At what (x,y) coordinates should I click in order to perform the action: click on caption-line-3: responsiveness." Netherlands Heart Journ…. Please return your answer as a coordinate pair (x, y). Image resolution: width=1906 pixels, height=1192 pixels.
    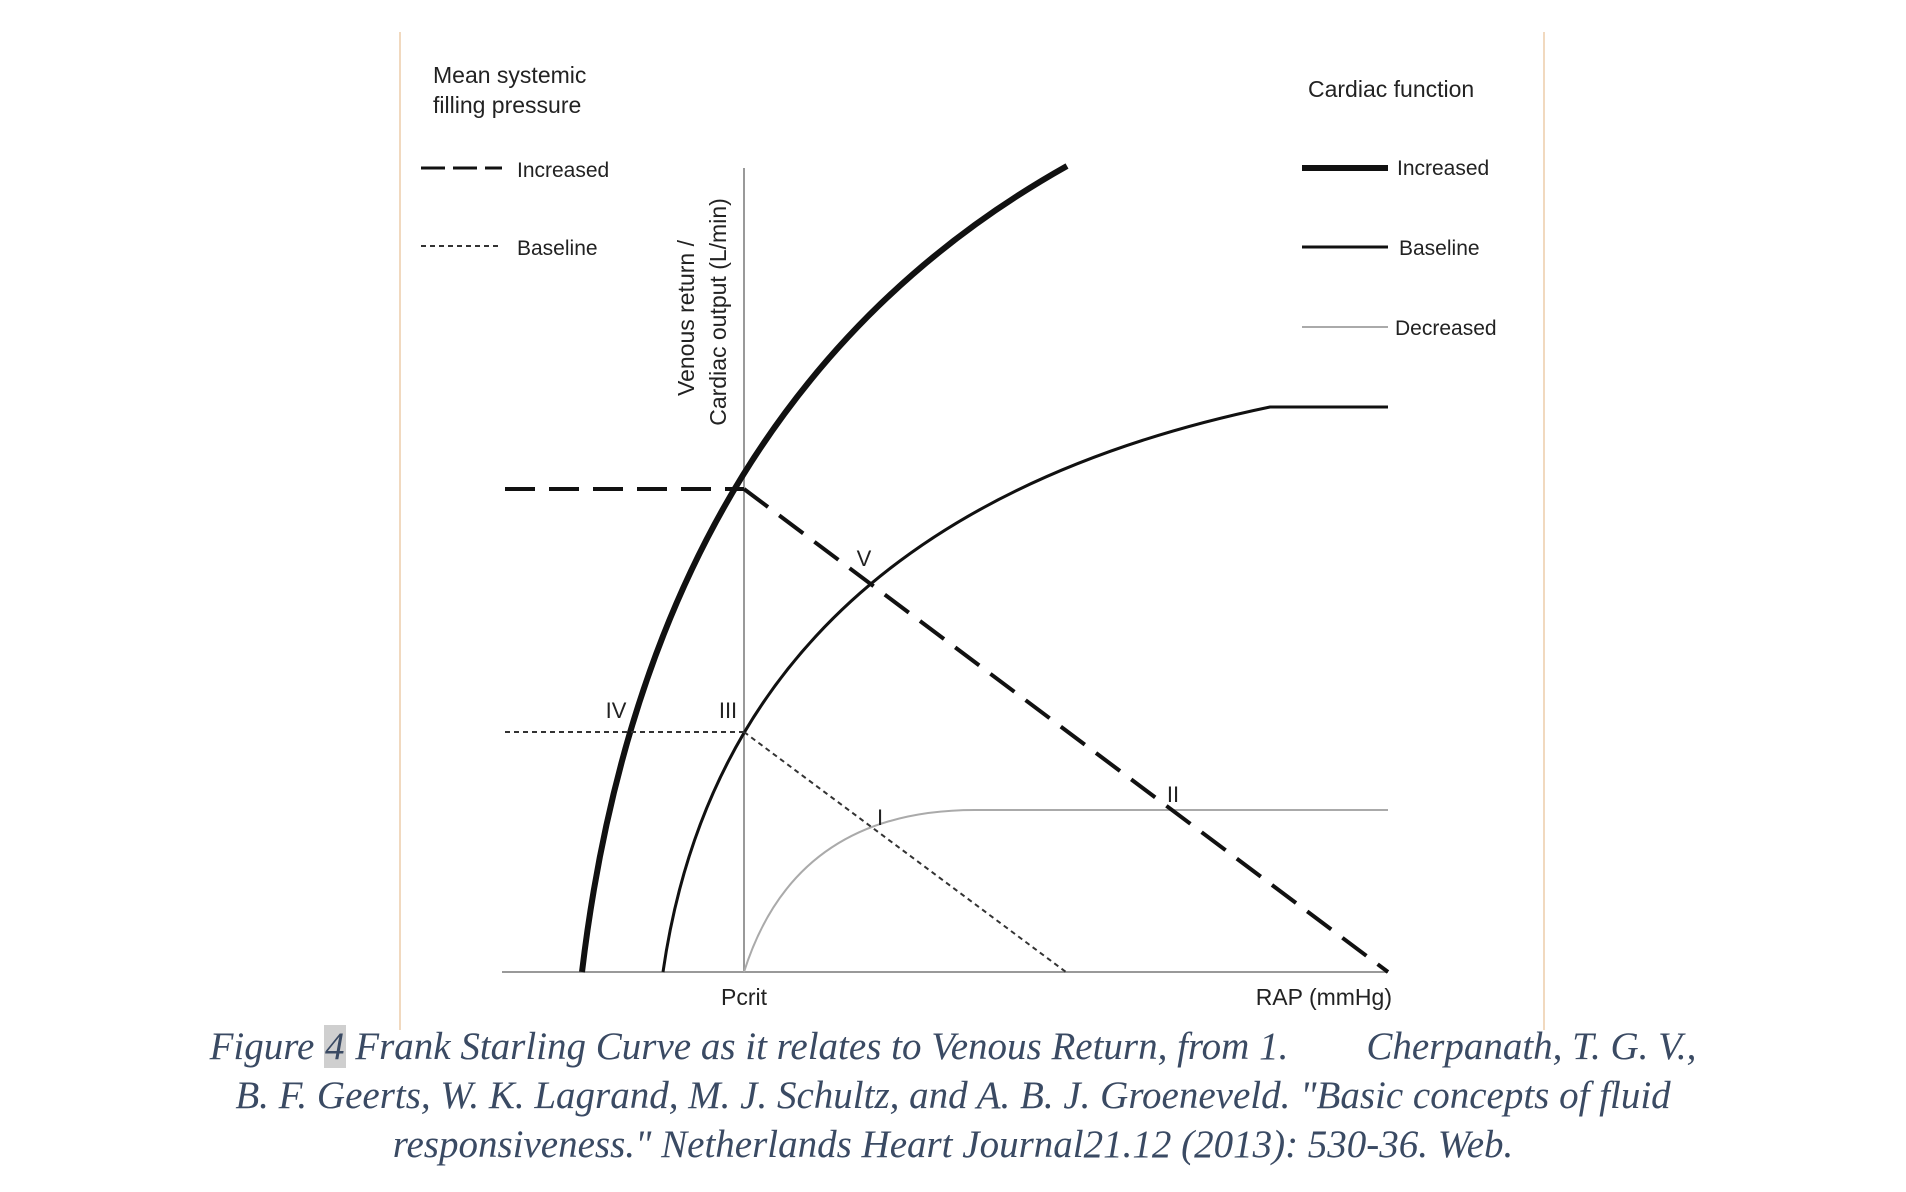
    Looking at the image, I should click on (953, 1144).